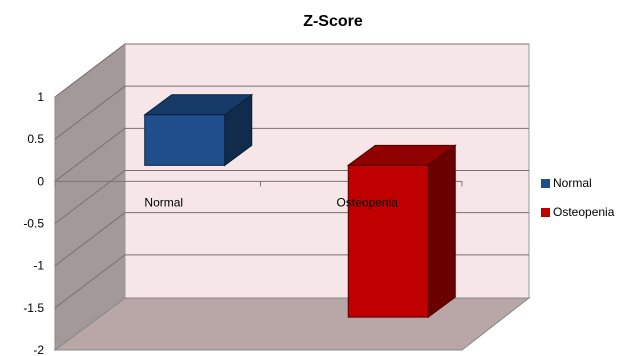 The width and height of the screenshot is (632, 356). I want to click on y-tick-label: 1, so click(40, 97).